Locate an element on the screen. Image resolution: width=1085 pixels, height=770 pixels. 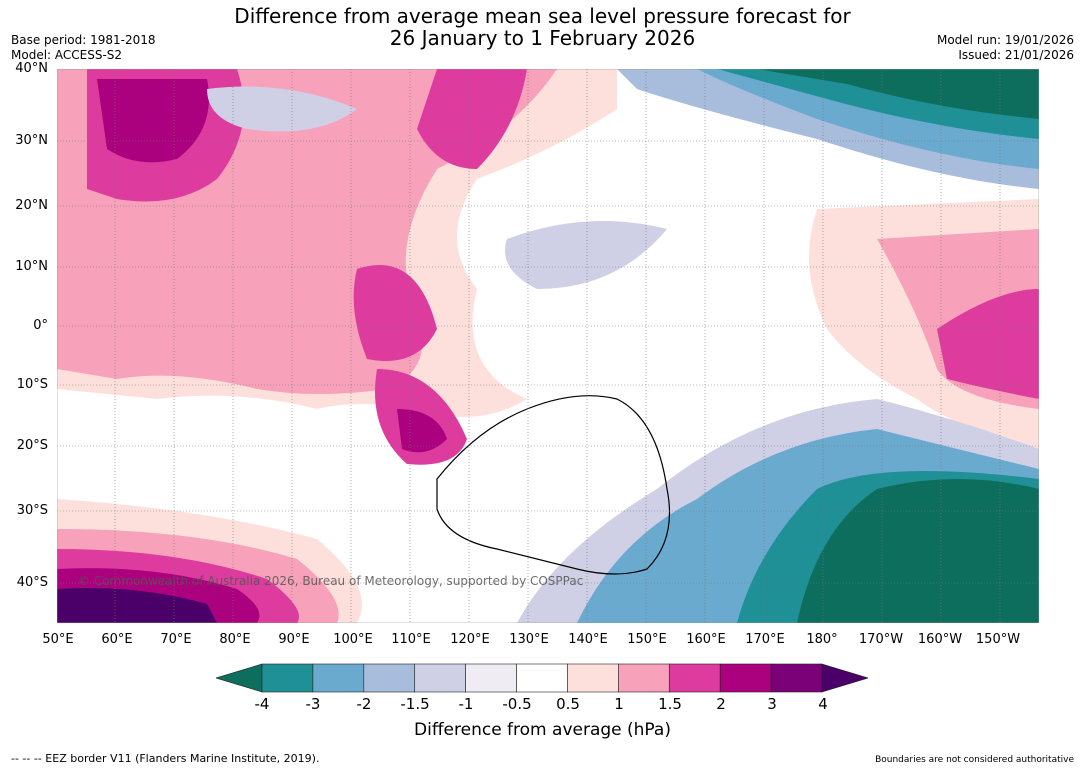
anomaly-region-blue-japan is located at coordinates (282, 109).